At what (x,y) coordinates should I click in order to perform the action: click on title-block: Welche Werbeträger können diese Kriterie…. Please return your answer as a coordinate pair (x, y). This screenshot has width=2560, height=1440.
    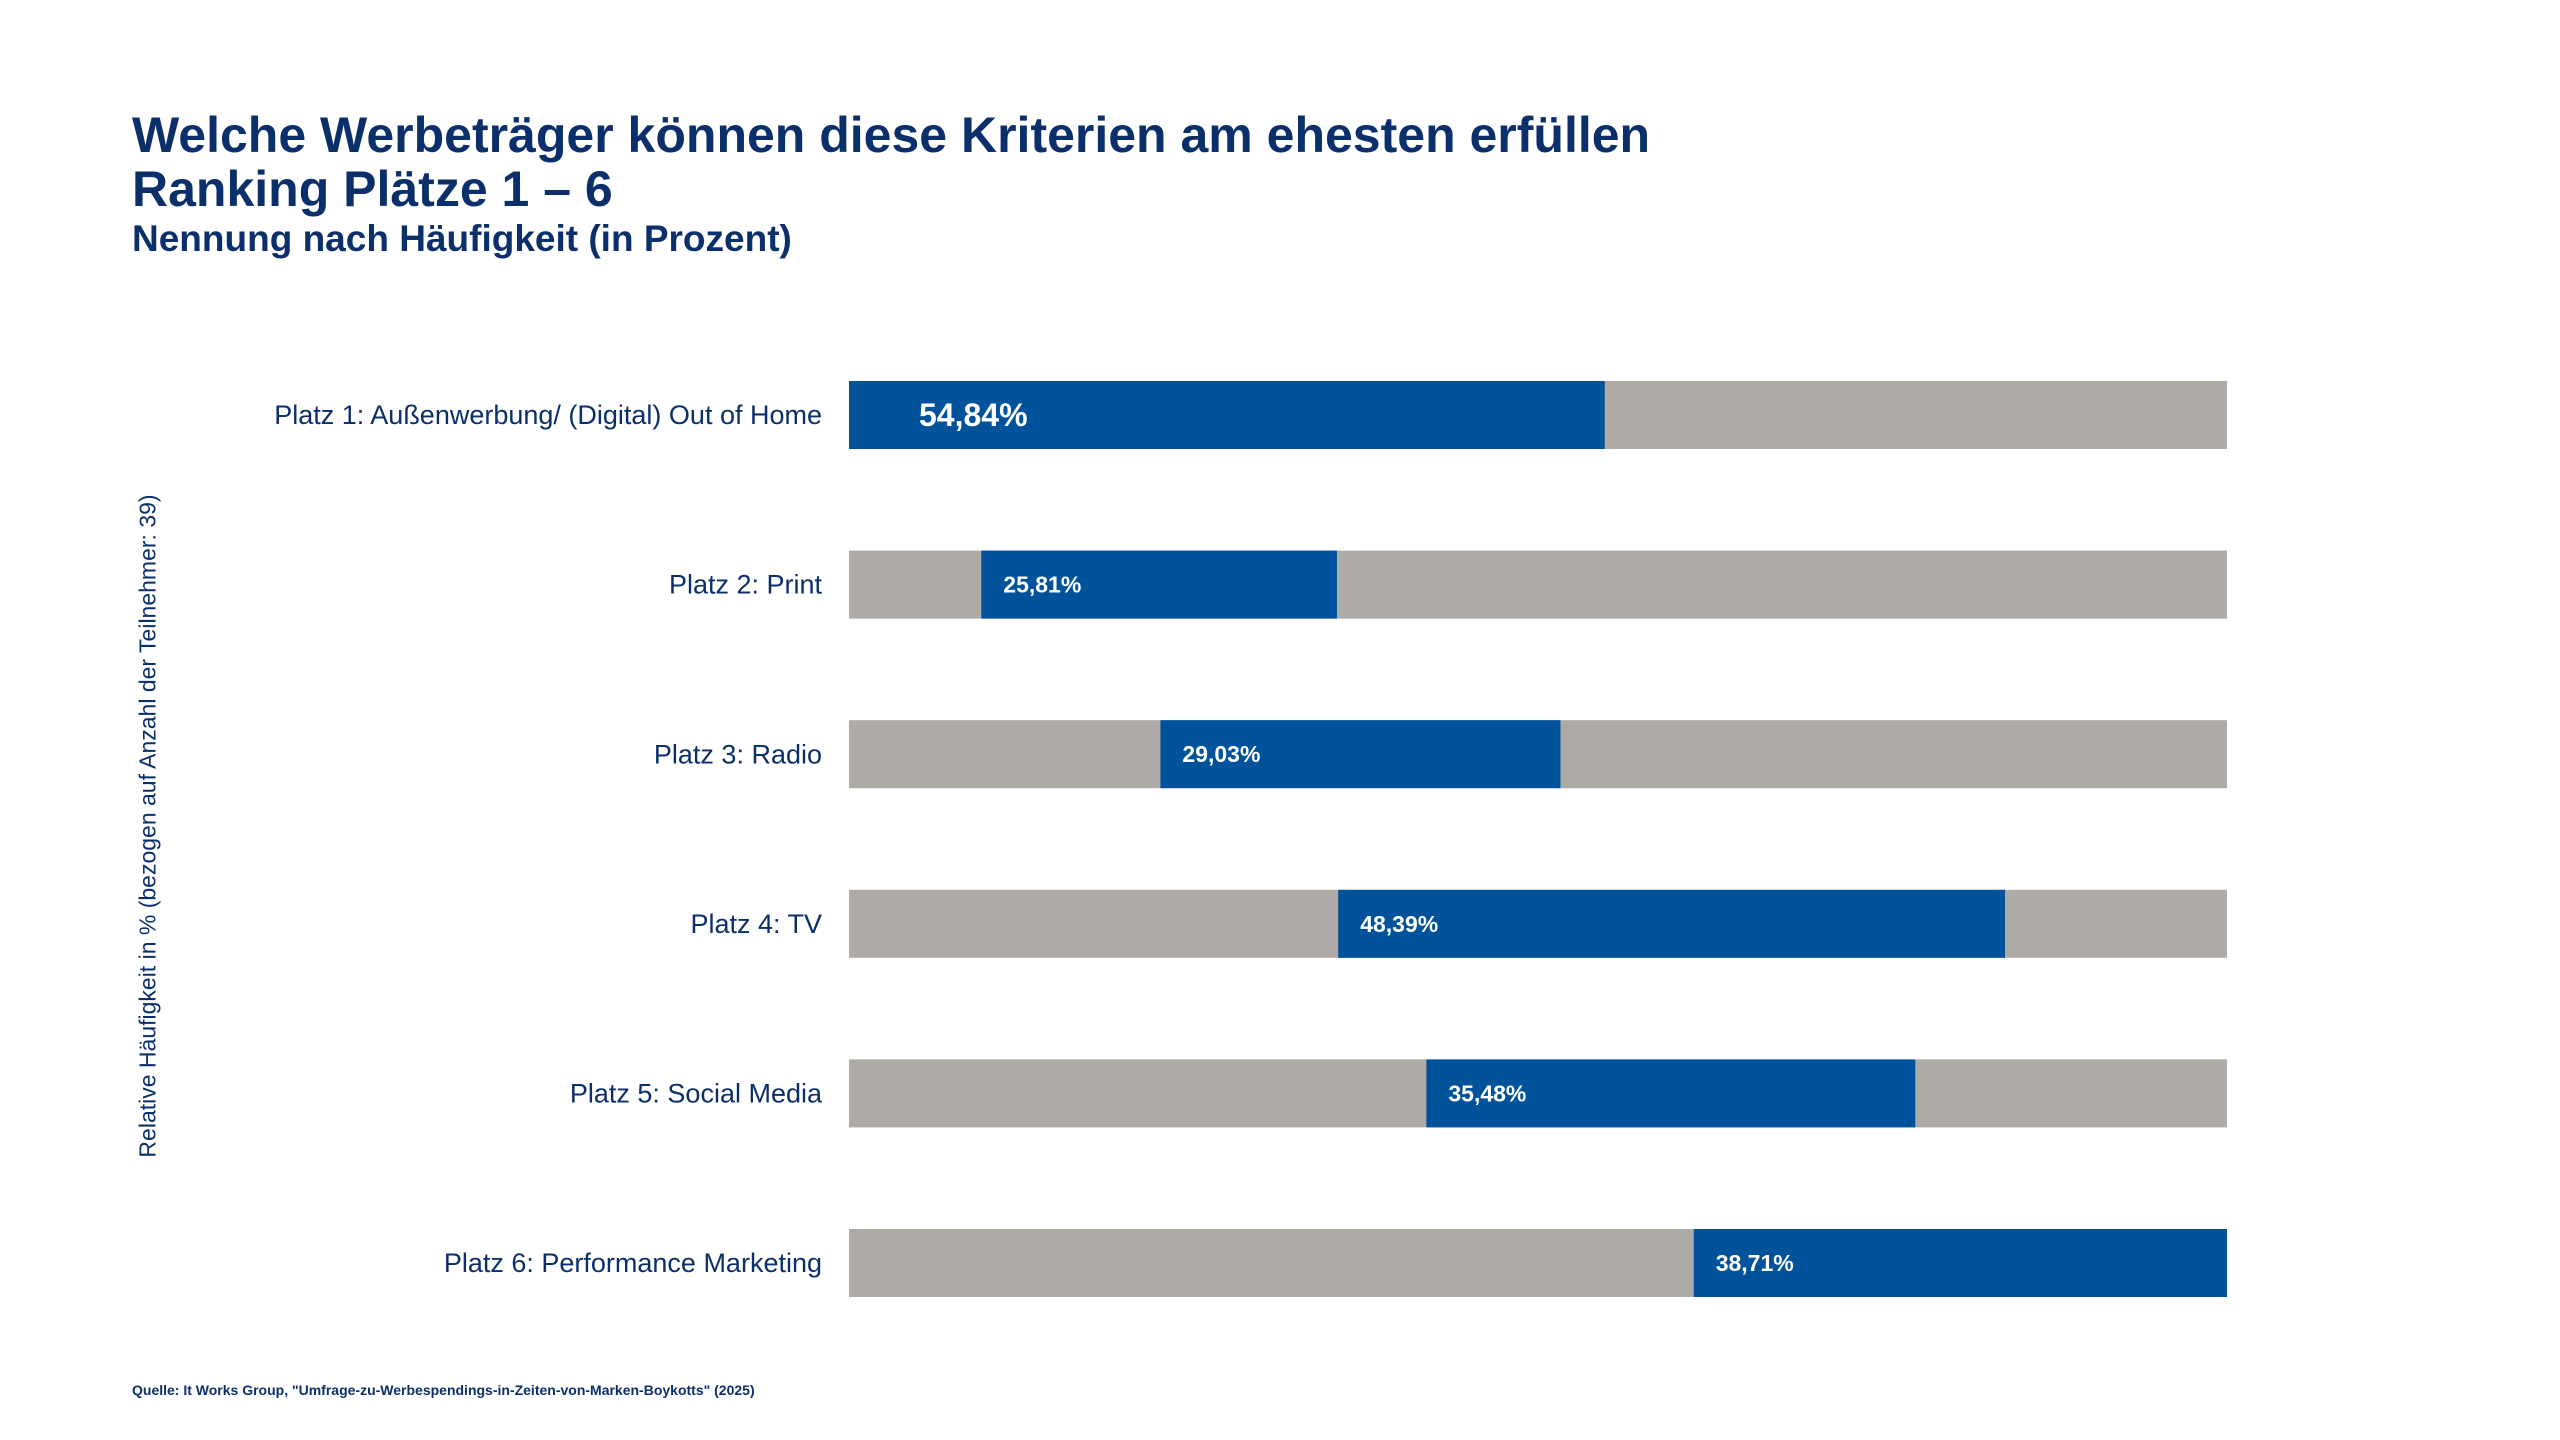
    Looking at the image, I should click on (891, 185).